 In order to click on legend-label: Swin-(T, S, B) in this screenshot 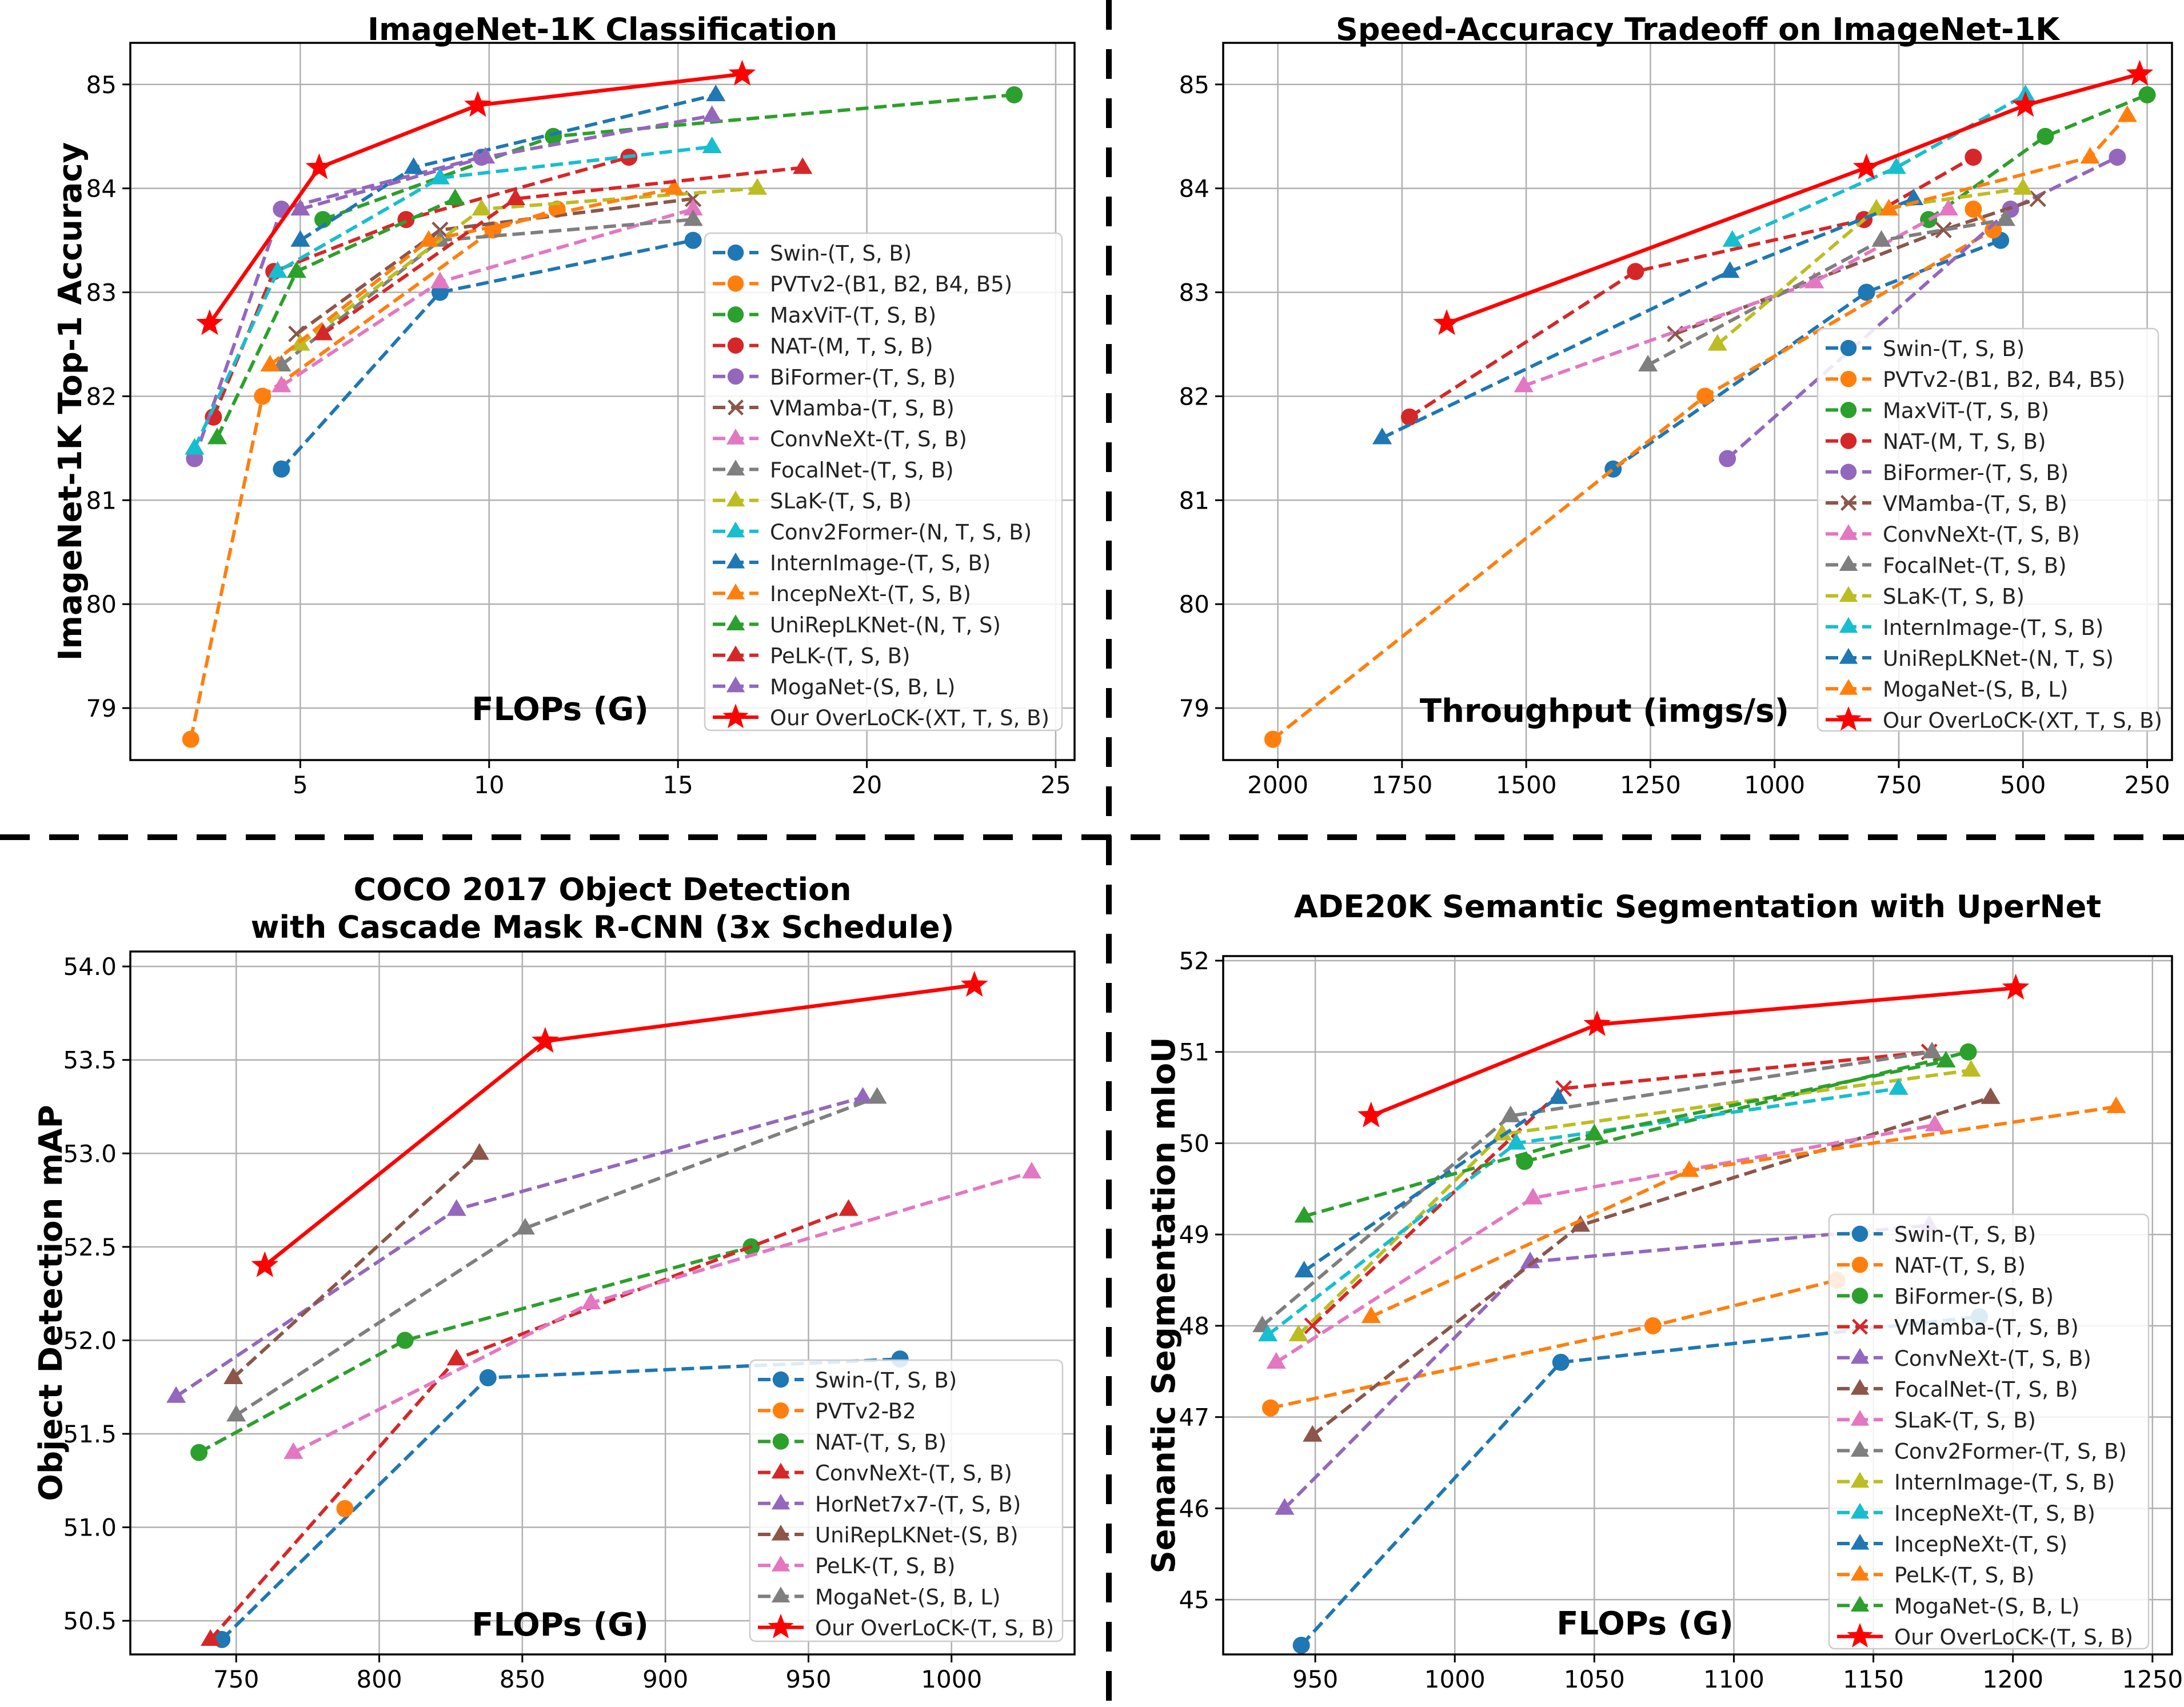, I will do `click(1965, 1234)`.